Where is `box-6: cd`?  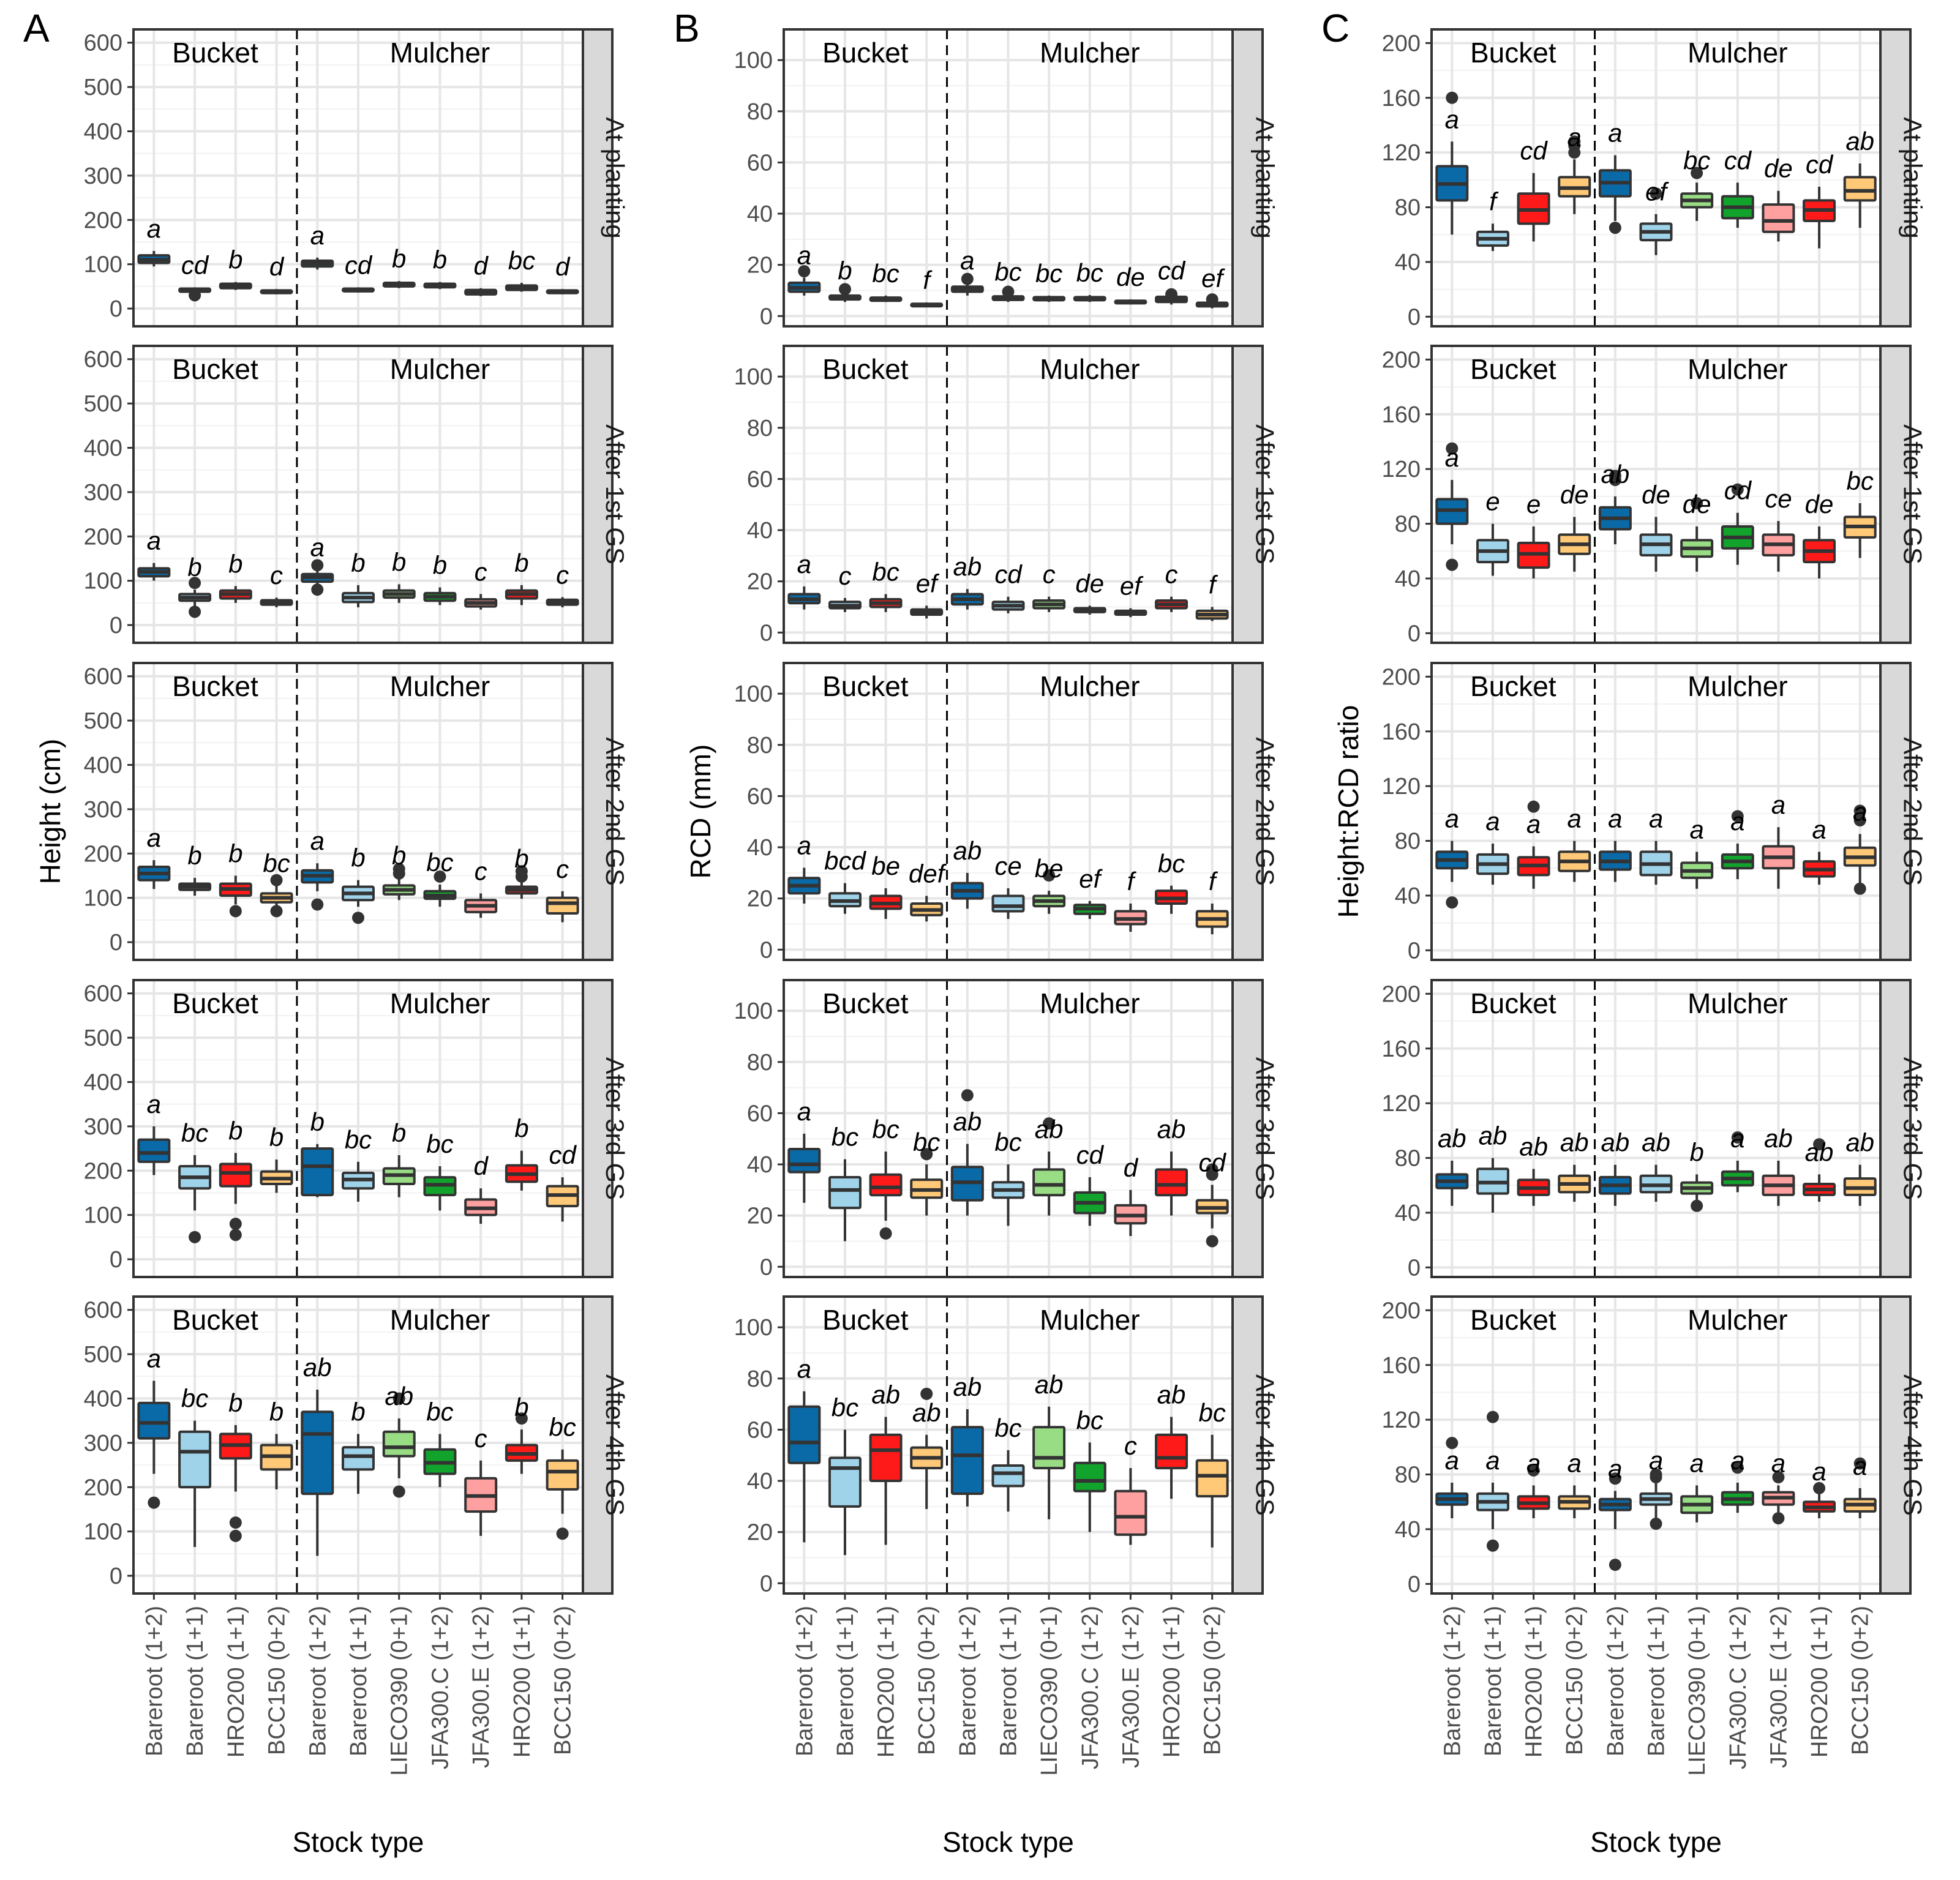
box-6: cd is located at coordinates (1008, 586).